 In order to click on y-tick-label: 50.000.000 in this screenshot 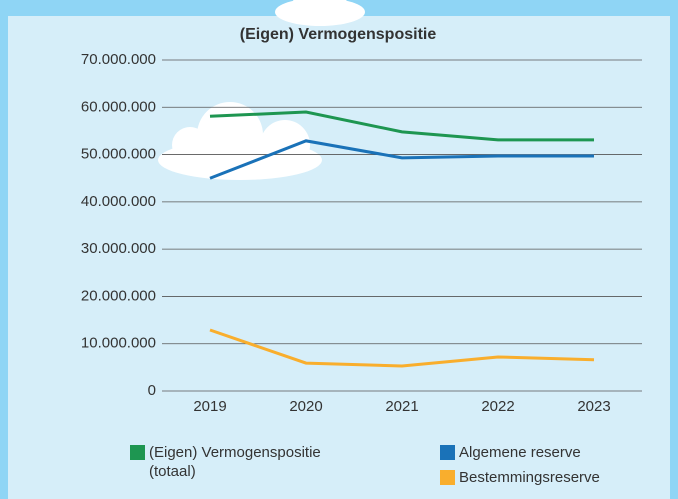, I will do `click(118, 154)`.